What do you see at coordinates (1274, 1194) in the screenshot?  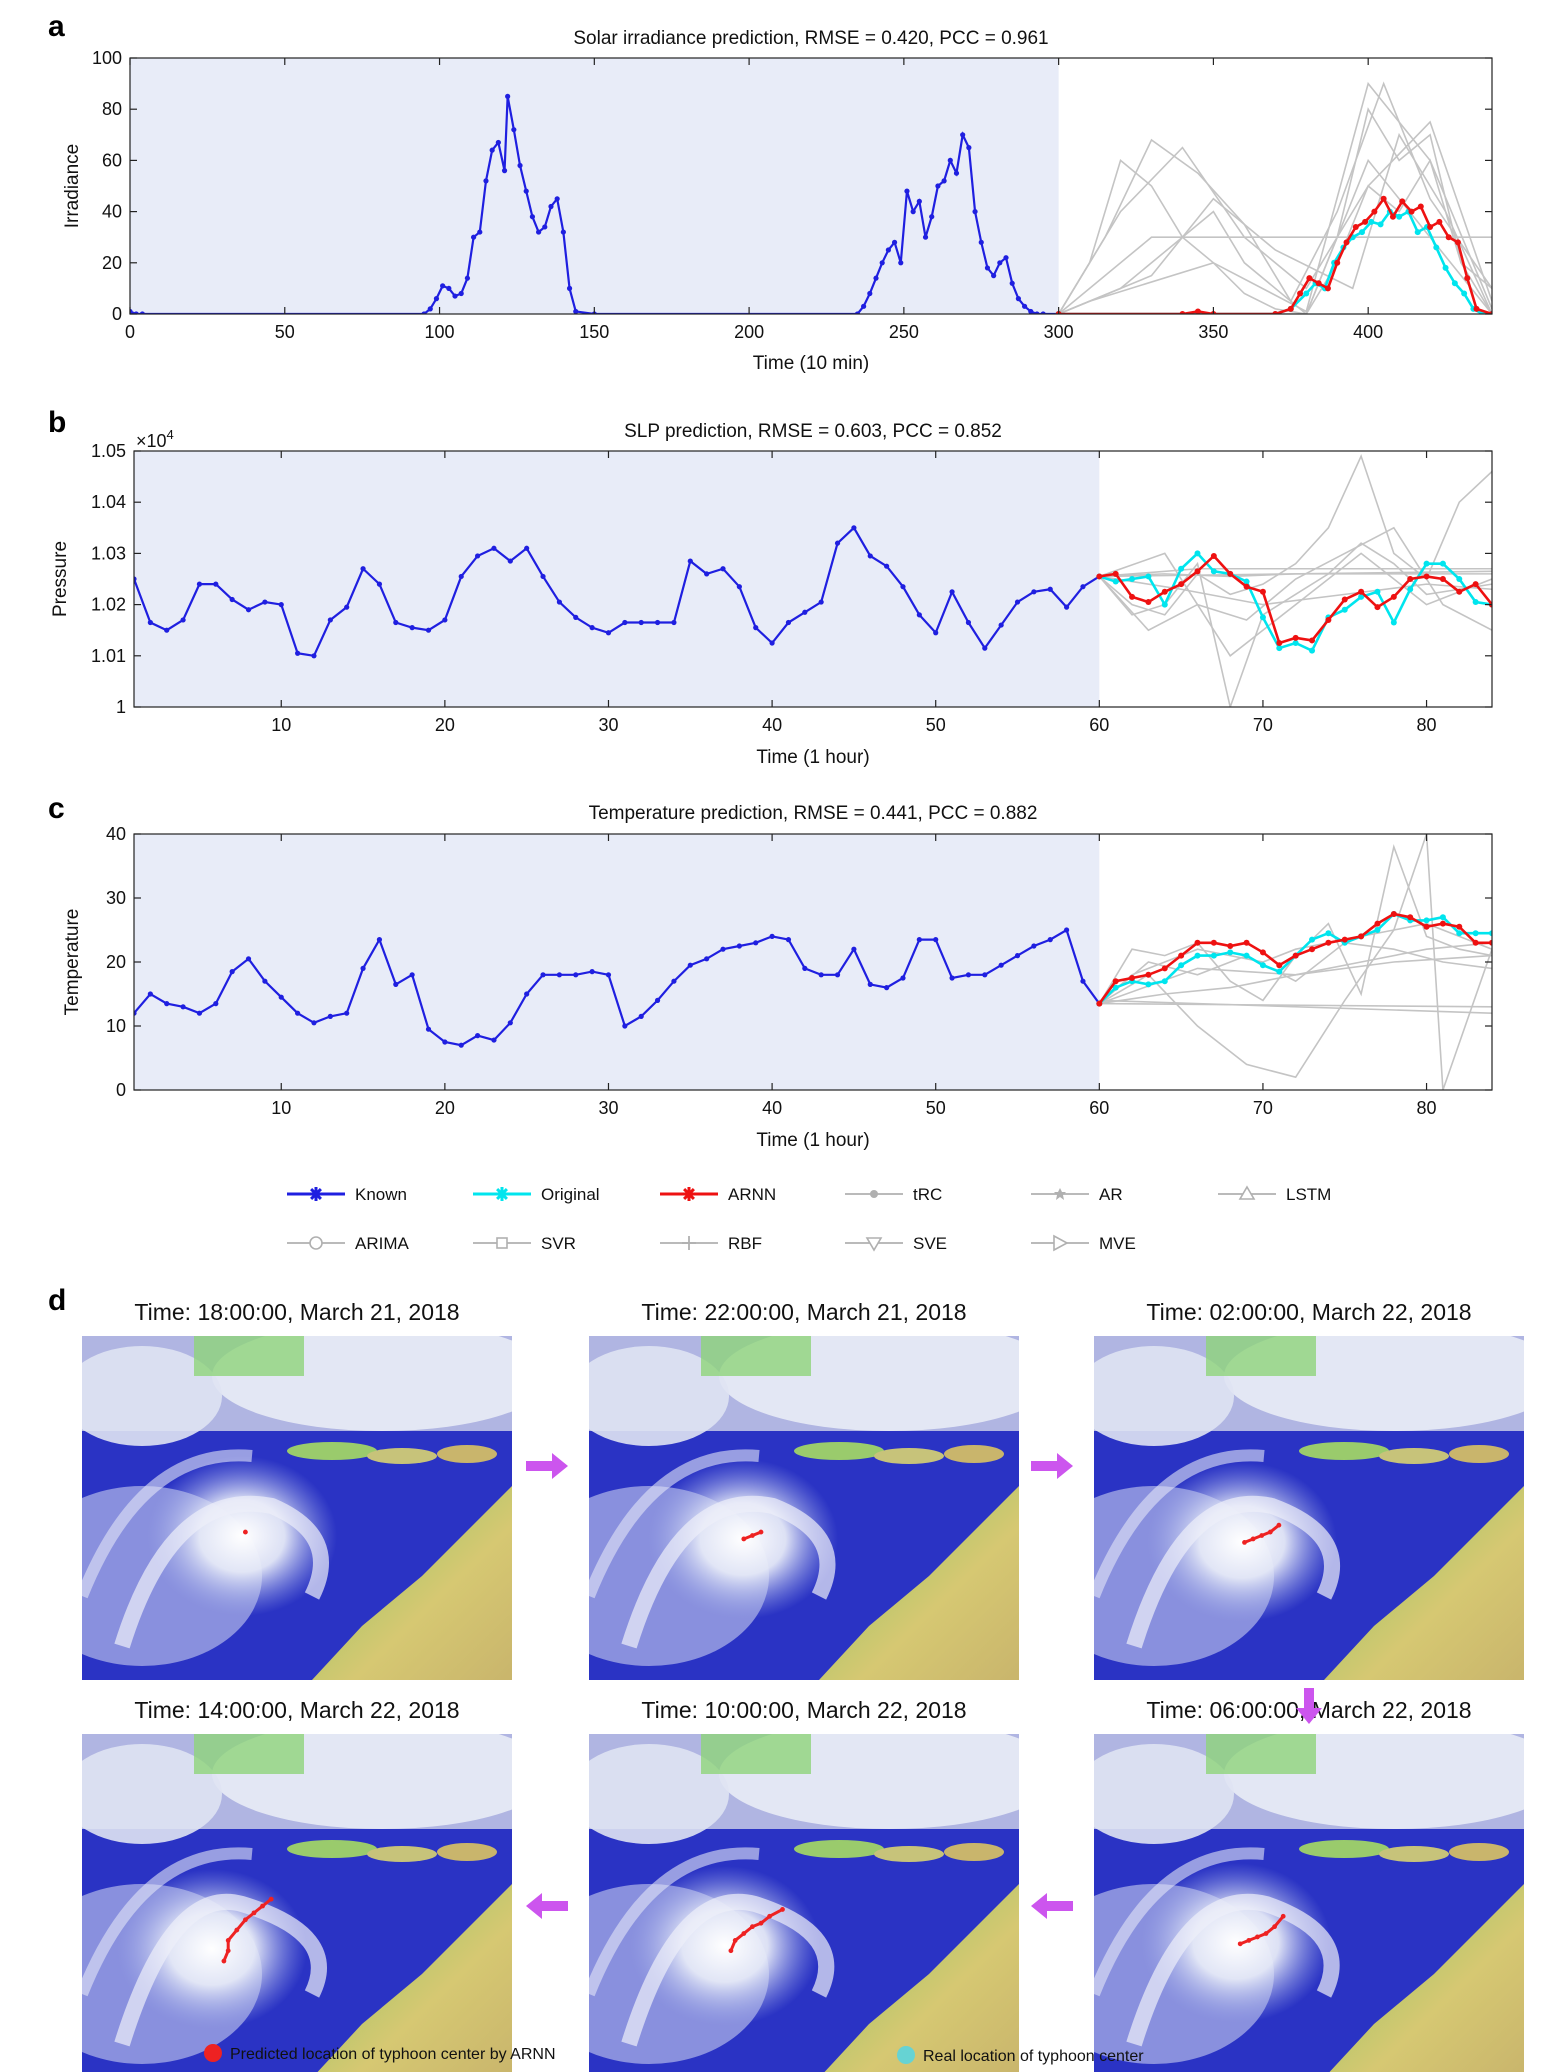 I see `legend-item-lstm: LSTM` at bounding box center [1274, 1194].